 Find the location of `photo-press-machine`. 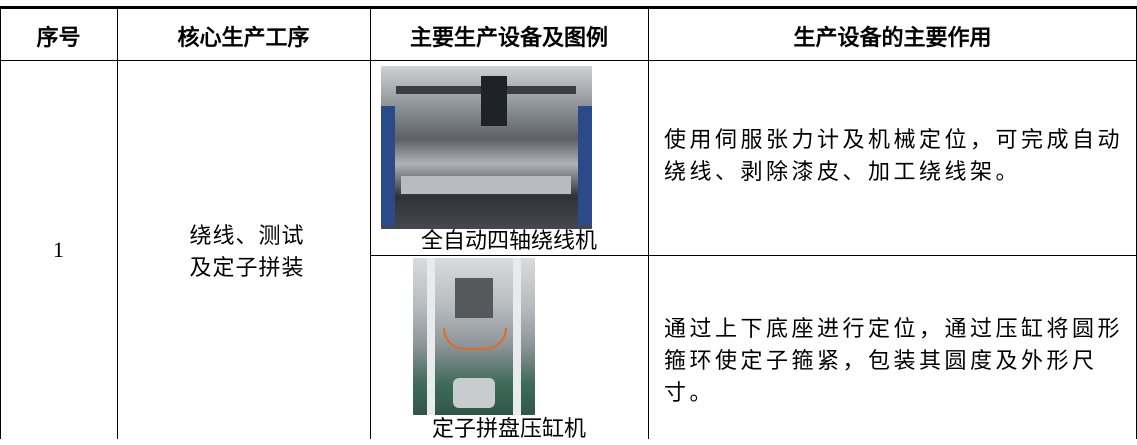

photo-press-machine is located at coordinates (474, 336).